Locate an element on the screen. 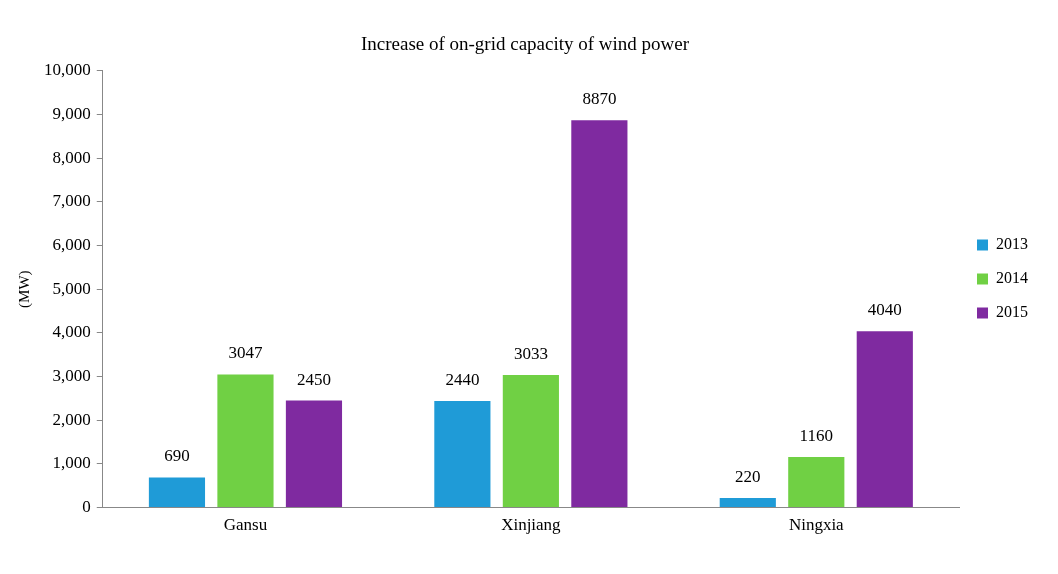 This screenshot has width=1058, height=574. data-label: 3033 is located at coordinates (530, 354).